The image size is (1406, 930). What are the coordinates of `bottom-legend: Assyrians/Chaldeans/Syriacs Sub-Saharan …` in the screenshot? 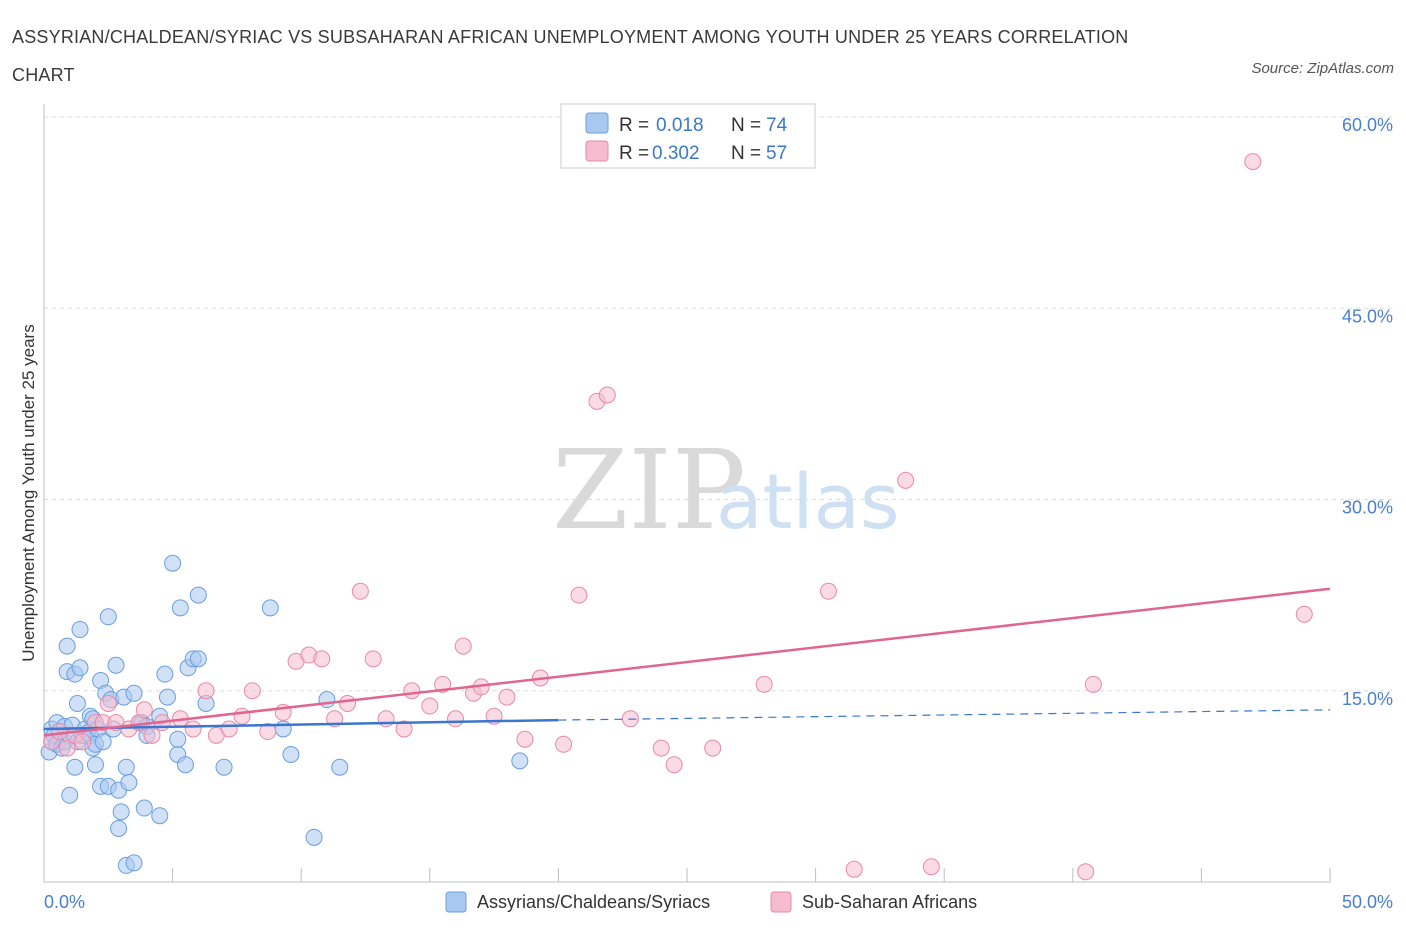 It's located at (711, 902).